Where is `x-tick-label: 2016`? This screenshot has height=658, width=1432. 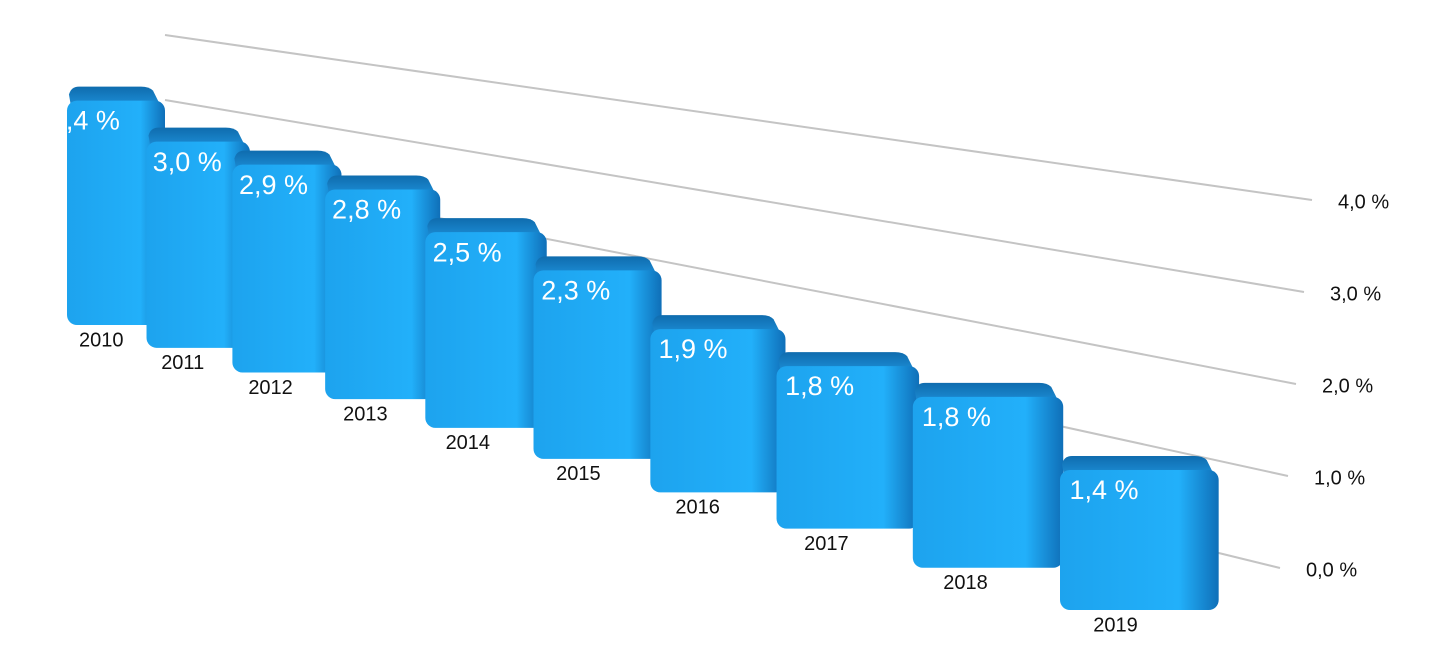
x-tick-label: 2016 is located at coordinates (697, 508).